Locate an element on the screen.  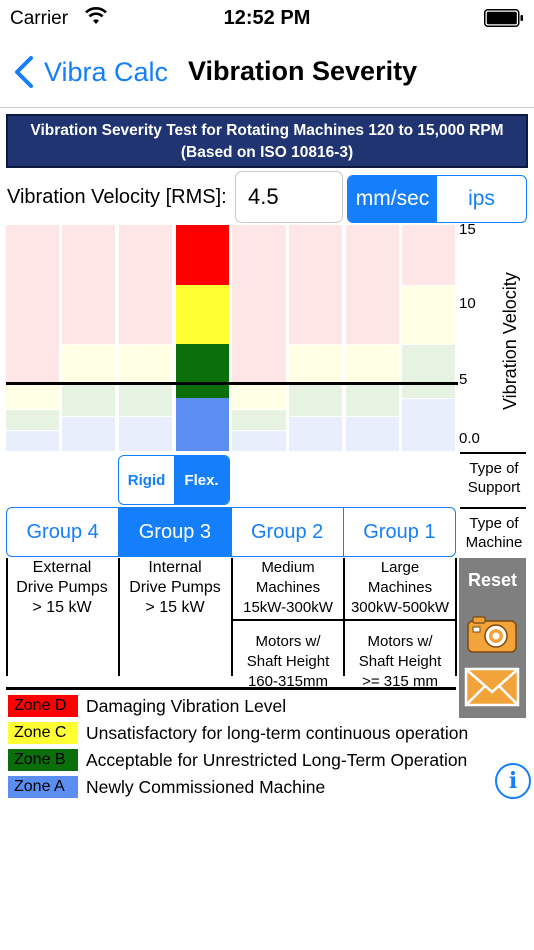
zone-b-swatch: Zone B is located at coordinates (43, 760).